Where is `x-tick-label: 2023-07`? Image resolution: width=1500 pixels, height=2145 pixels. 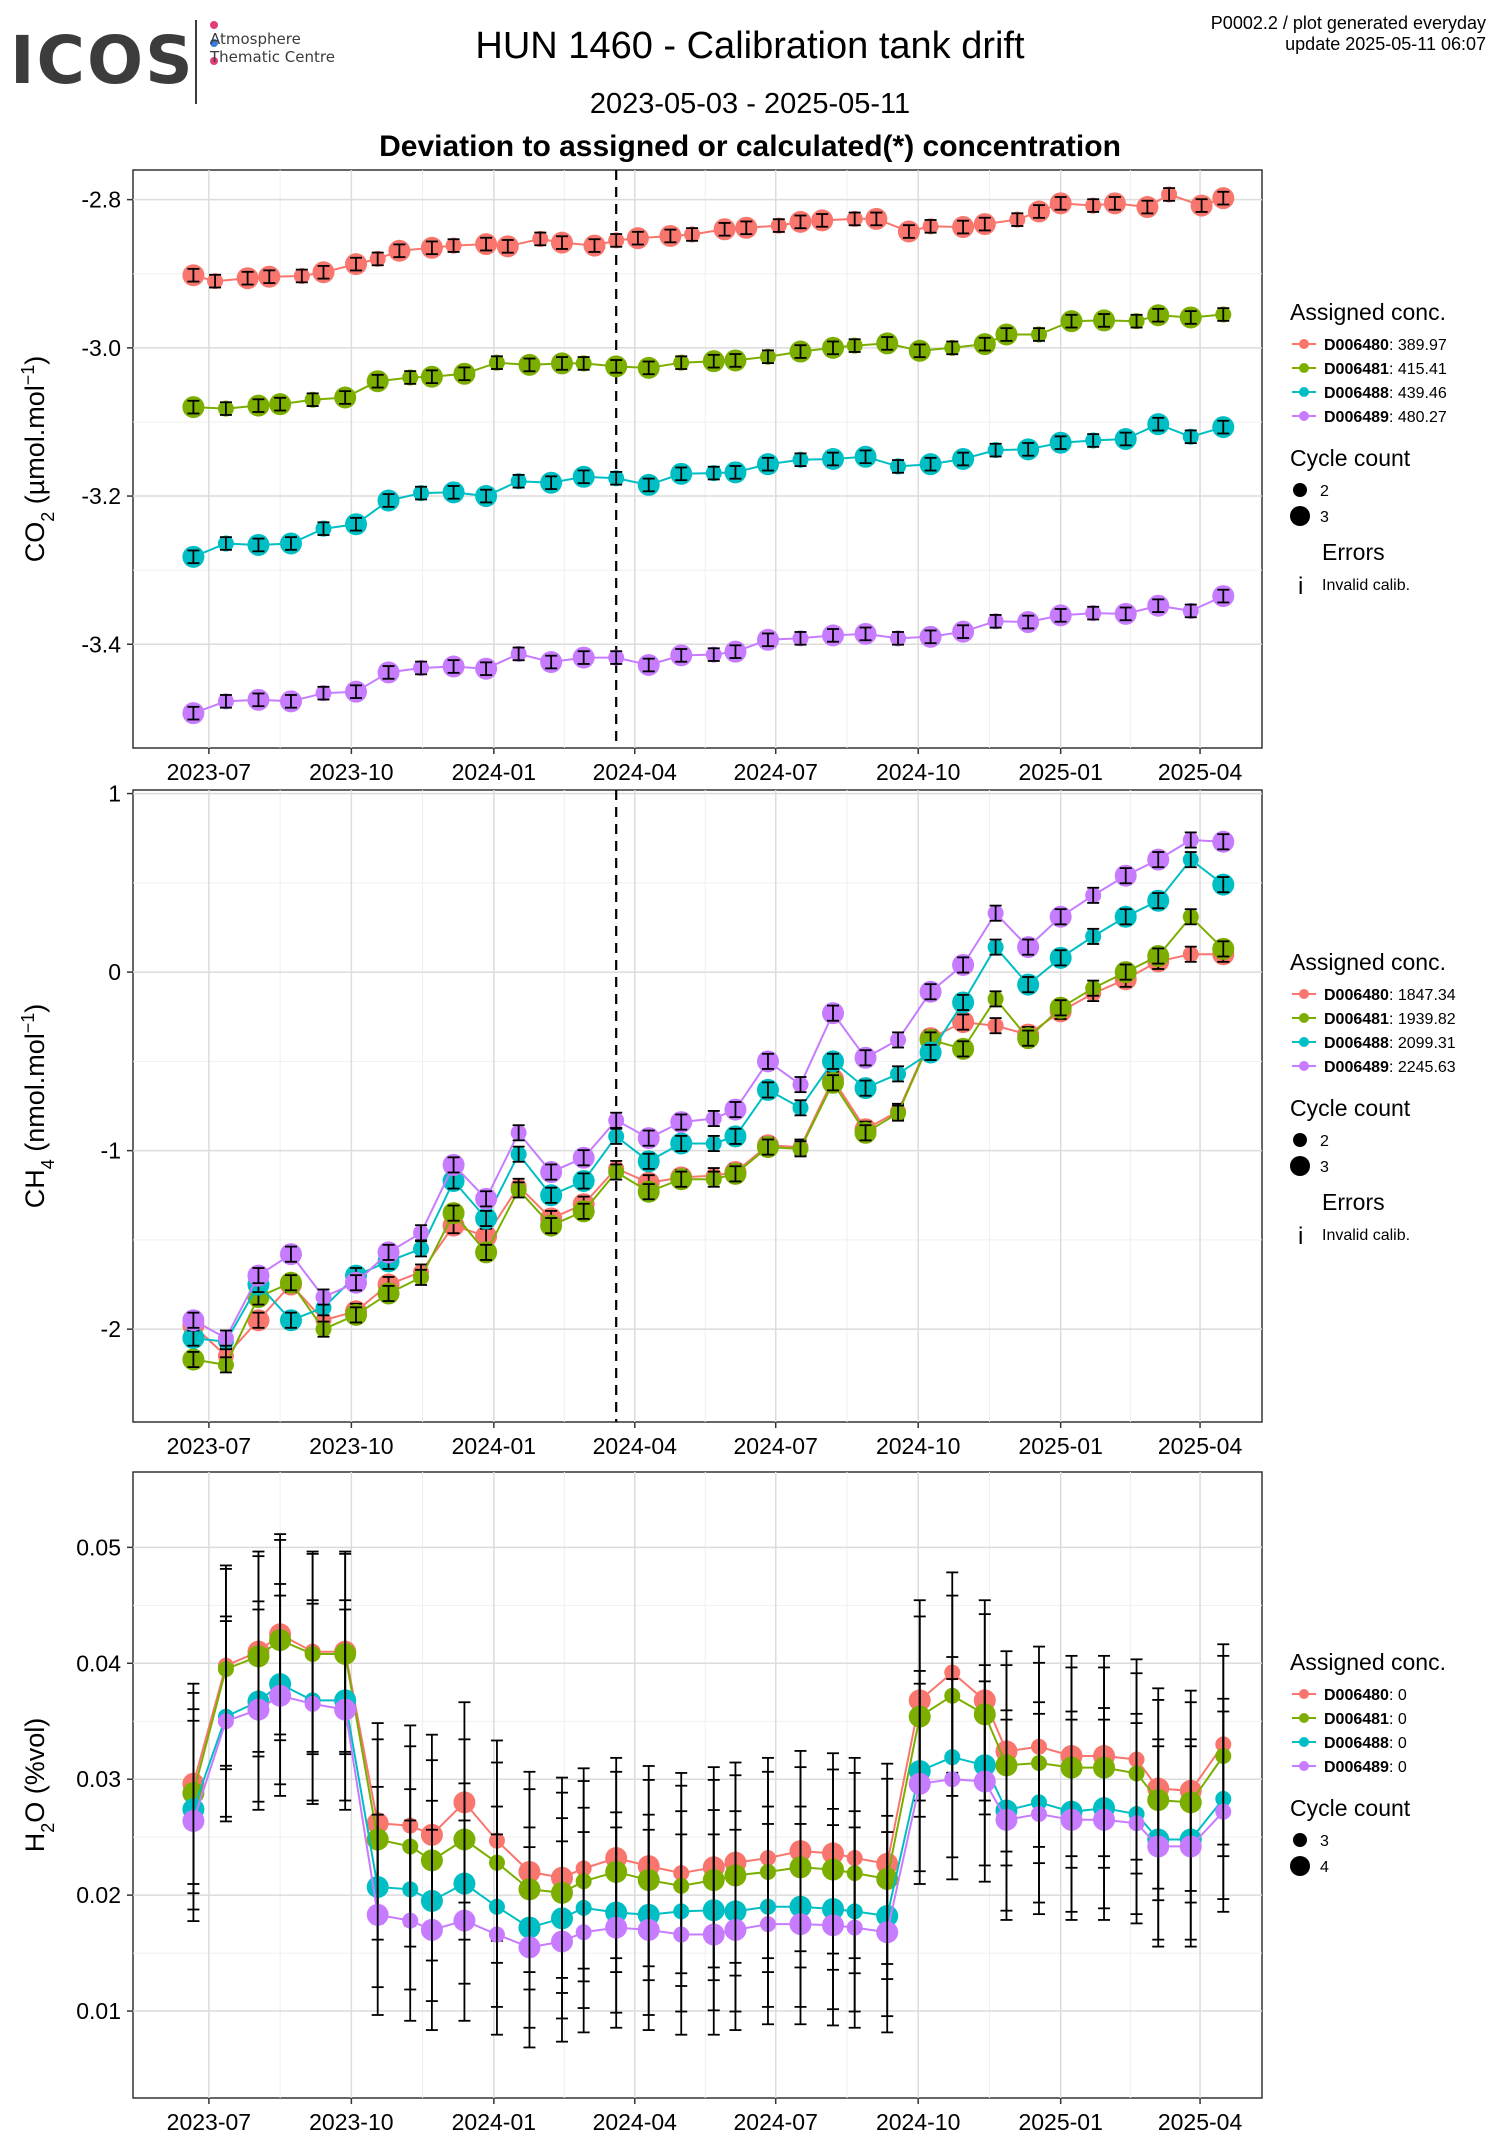 x-tick-label: 2023-07 is located at coordinates (209, 1446).